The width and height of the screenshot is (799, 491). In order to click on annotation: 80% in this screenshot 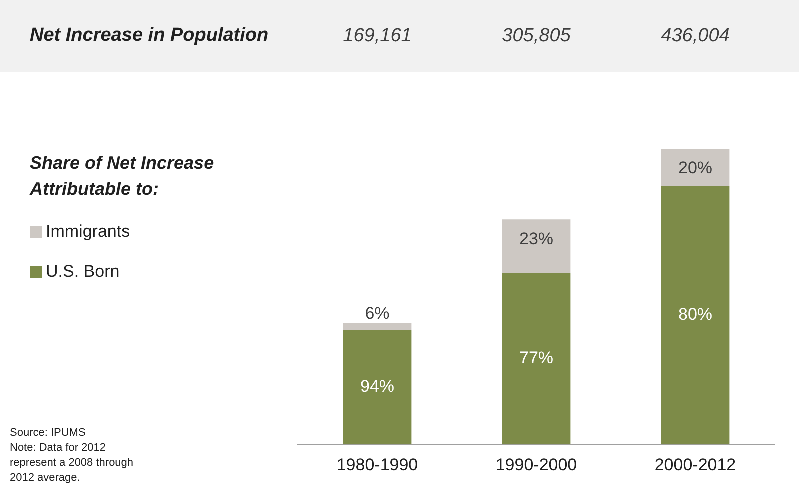, I will do `click(695, 314)`.